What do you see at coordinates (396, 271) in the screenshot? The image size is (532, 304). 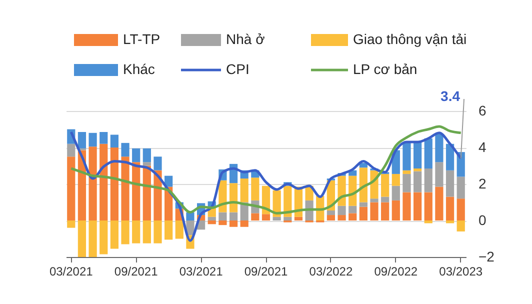 I see `x-tick-label: 09/2022` at bounding box center [396, 271].